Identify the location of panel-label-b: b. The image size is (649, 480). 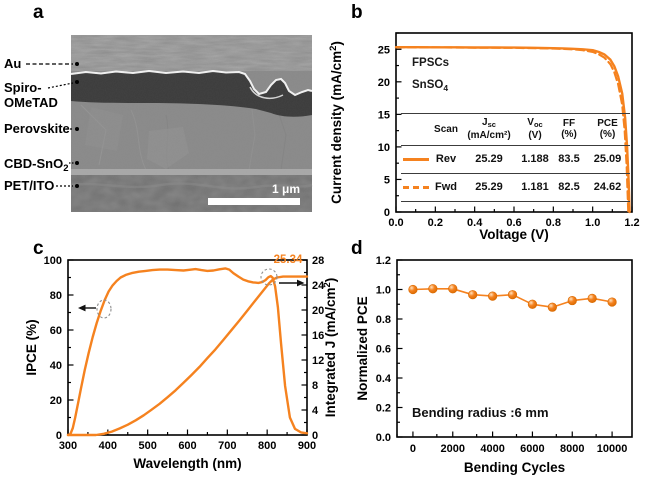
(357, 12).